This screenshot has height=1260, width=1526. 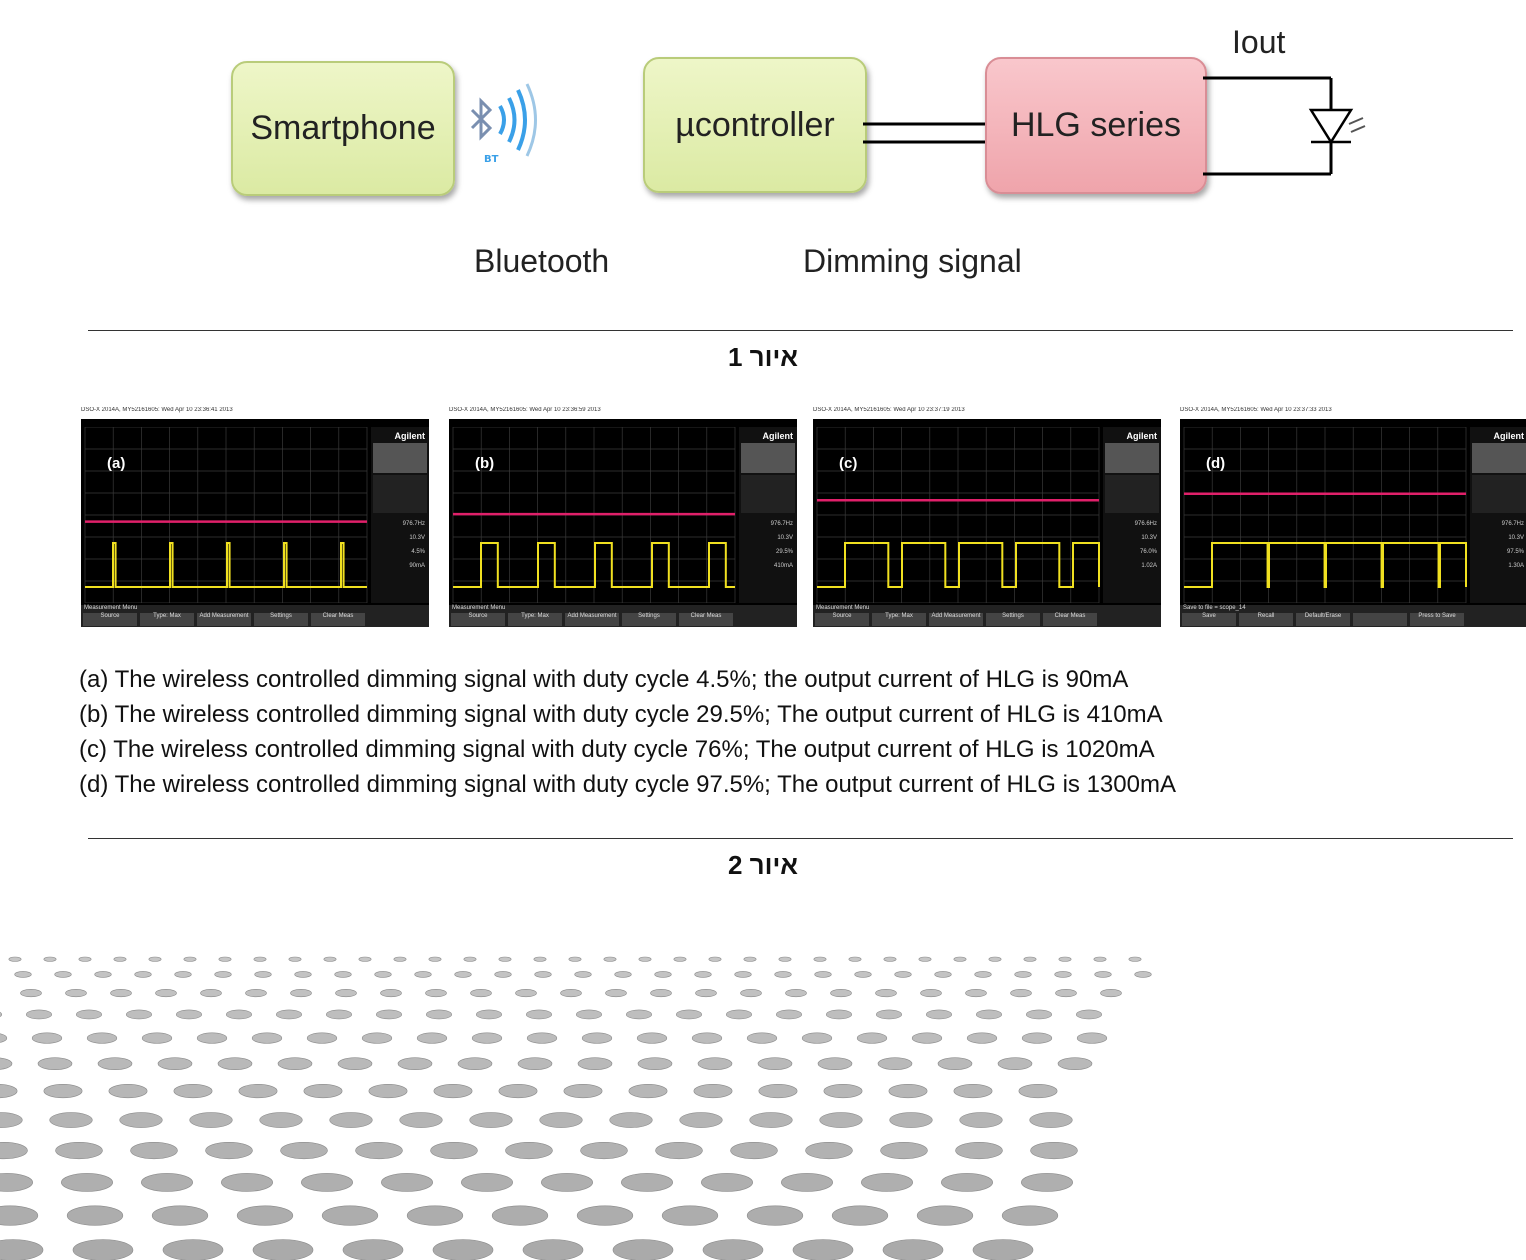 I want to click on iout-label: Iout, so click(x=1259, y=42).